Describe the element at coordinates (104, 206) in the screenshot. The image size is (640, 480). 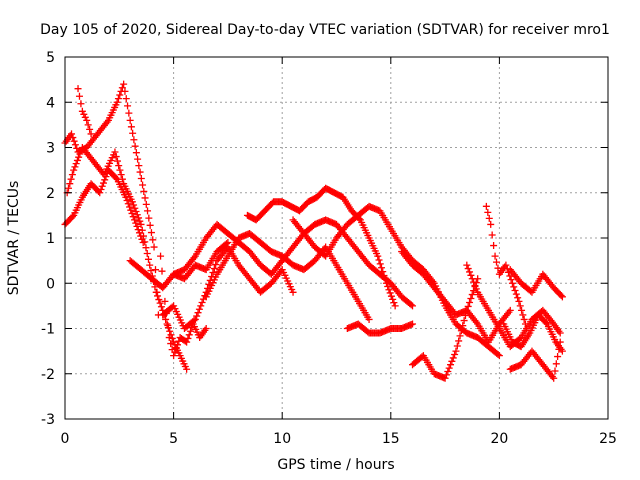
I see `series-sat-track-c` at that location.